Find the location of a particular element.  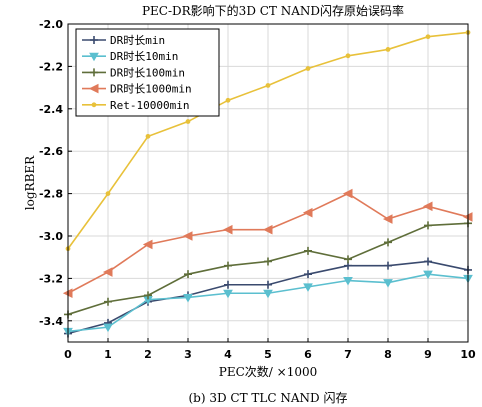

legend-item: DR时长10min is located at coordinates (130, 56).